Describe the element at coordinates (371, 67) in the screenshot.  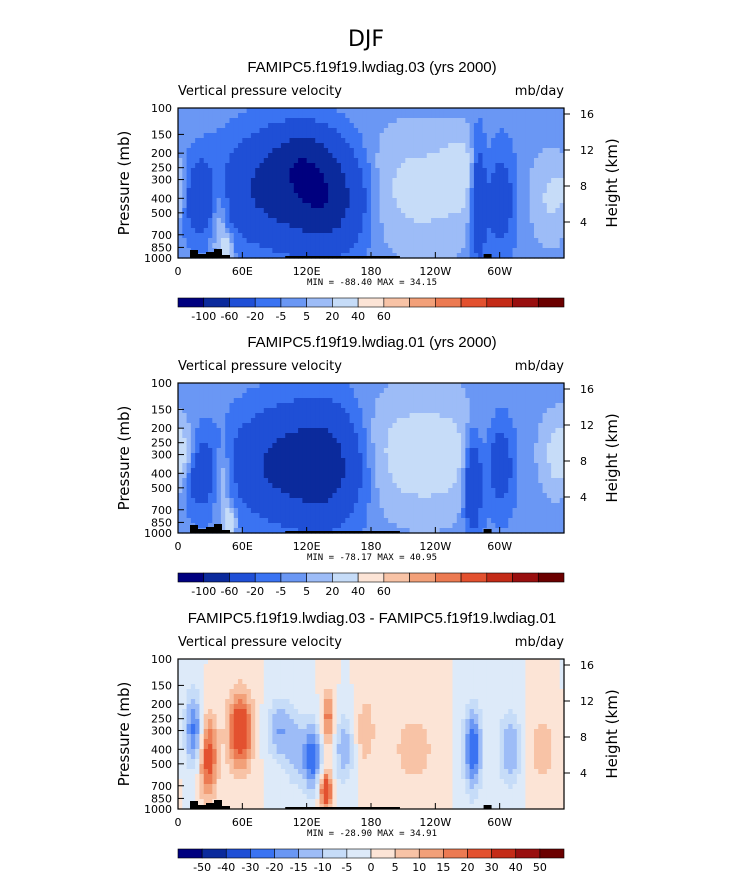
I see `panel-title: FAMIPC5.f19f19.lwdiag.03 (yrs 2000)` at that location.